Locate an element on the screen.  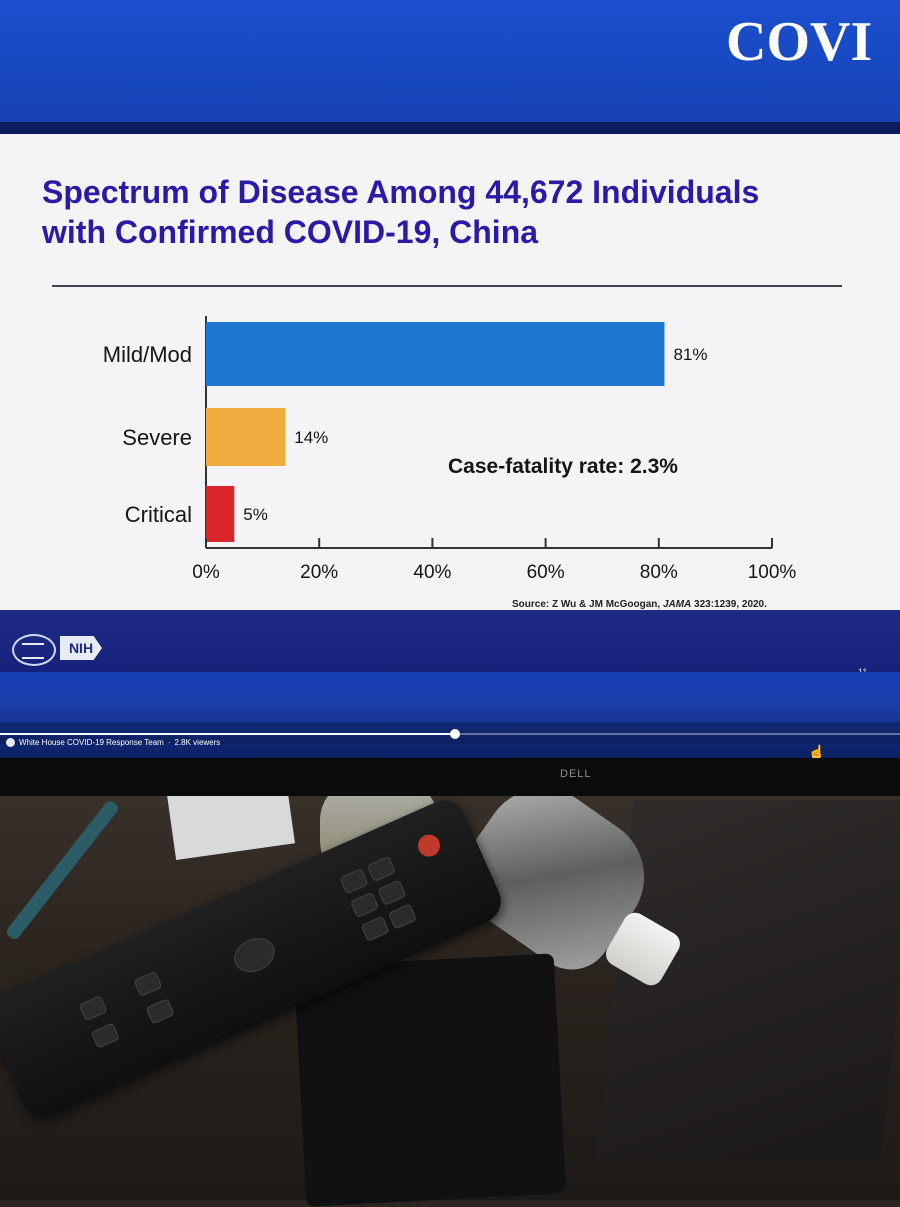
x-tick-label: 100% is located at coordinates (772, 572).